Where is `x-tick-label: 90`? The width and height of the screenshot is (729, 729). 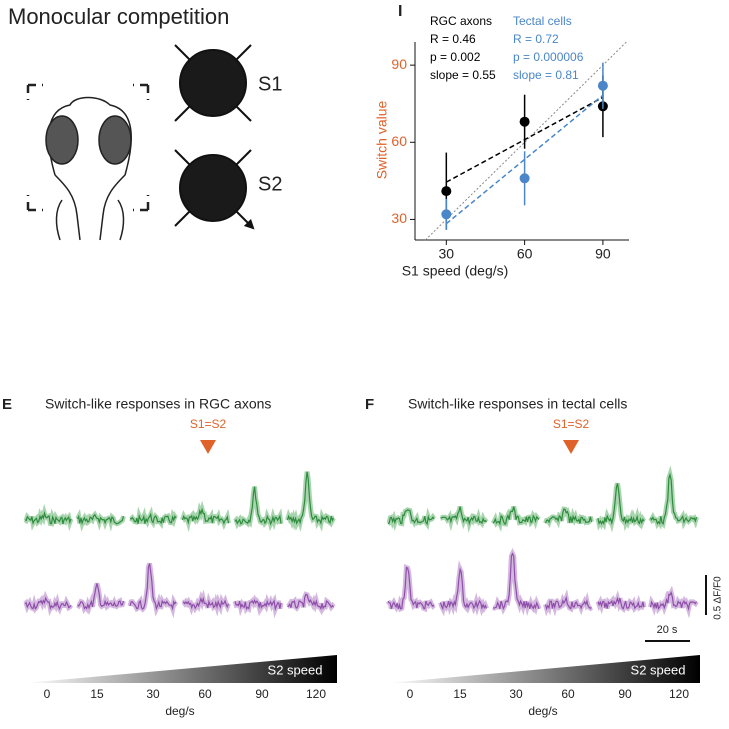
x-tick-label: 90 is located at coordinates (603, 254).